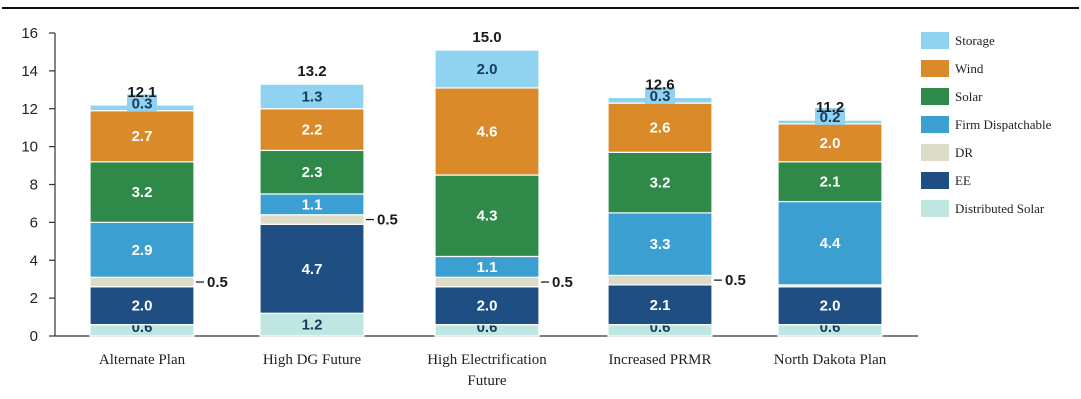 The height and width of the screenshot is (399, 1081). I want to click on data-label: 2.6, so click(660, 128).